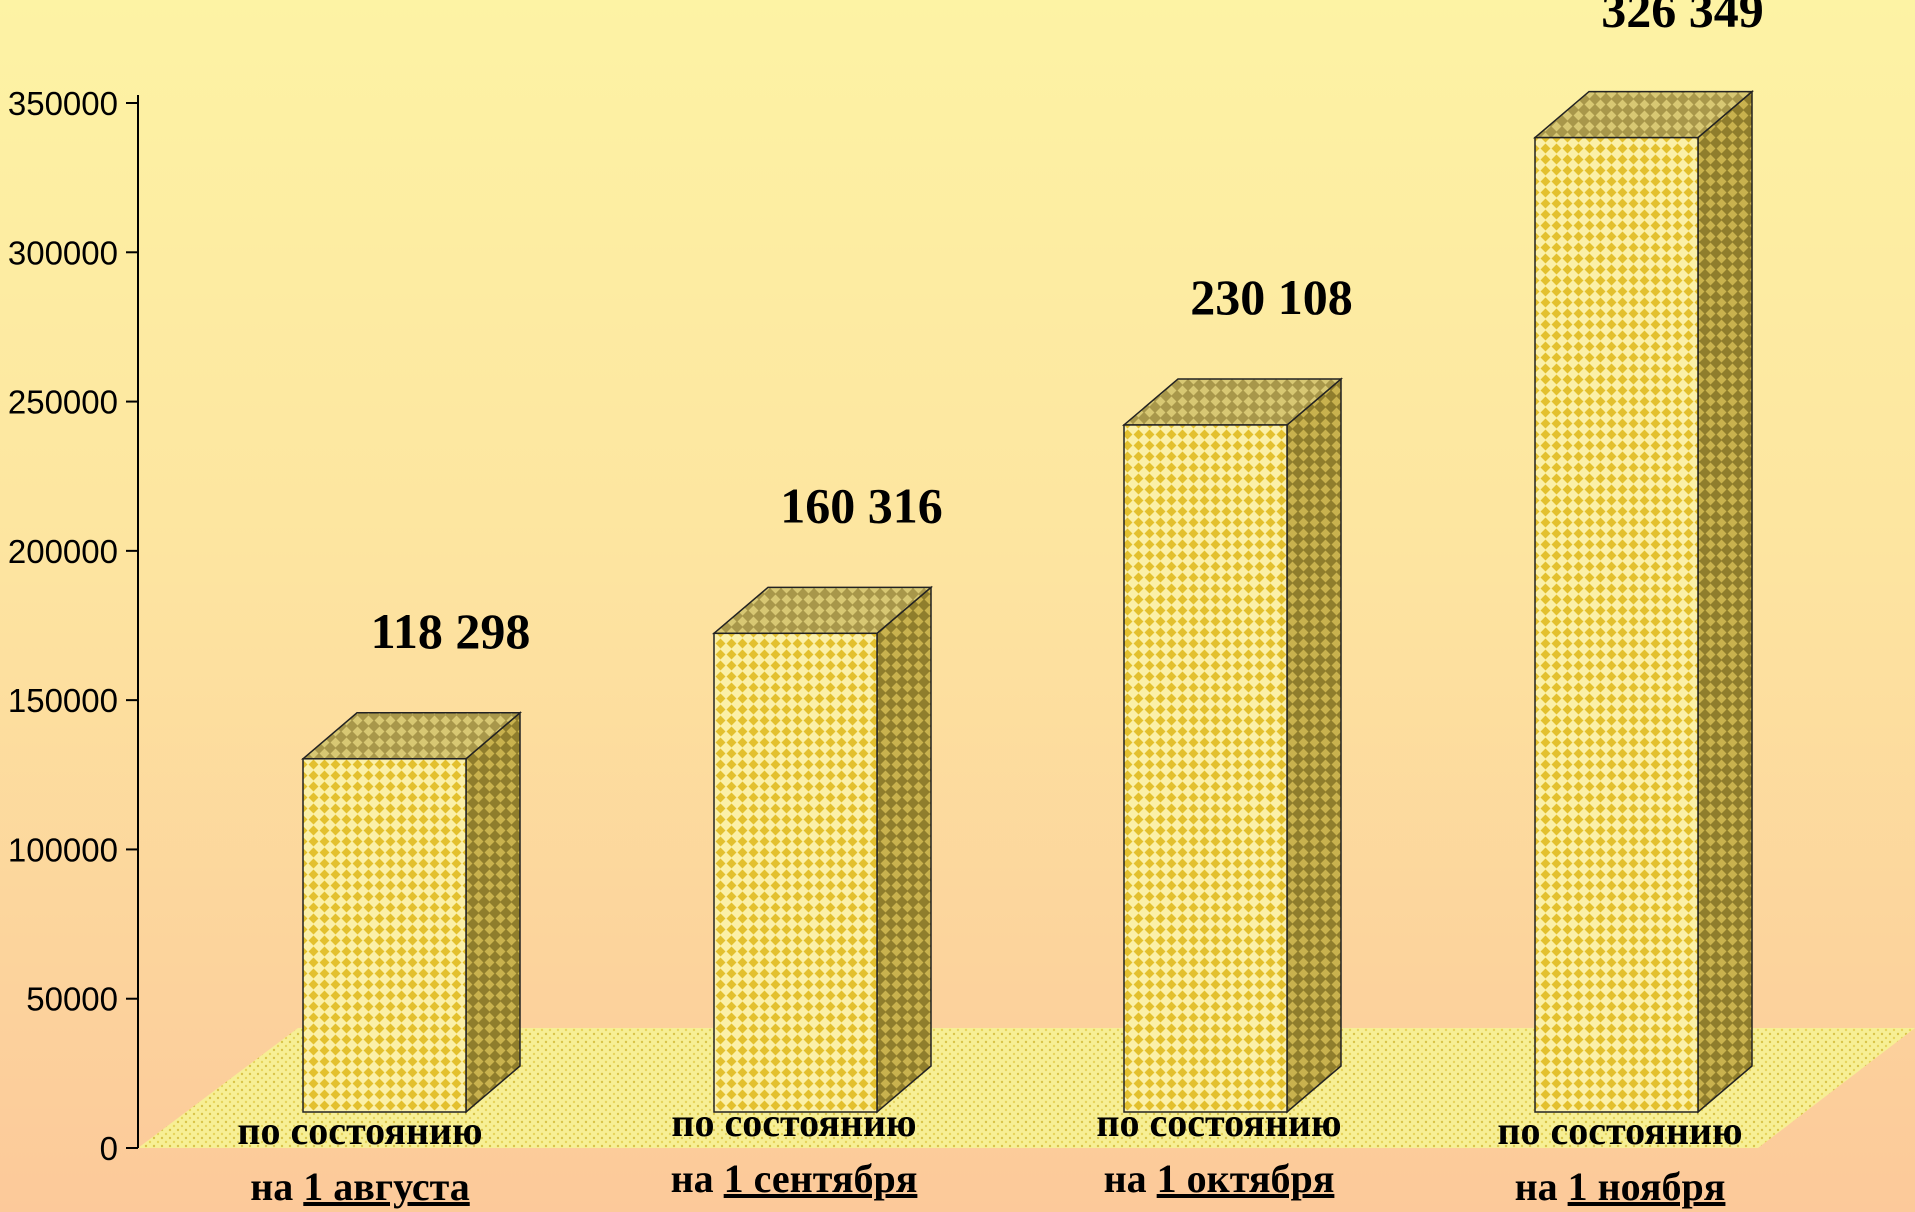 The height and width of the screenshot is (1212, 1915). I want to click on category-label-date: 1 сентября, so click(821, 1178).